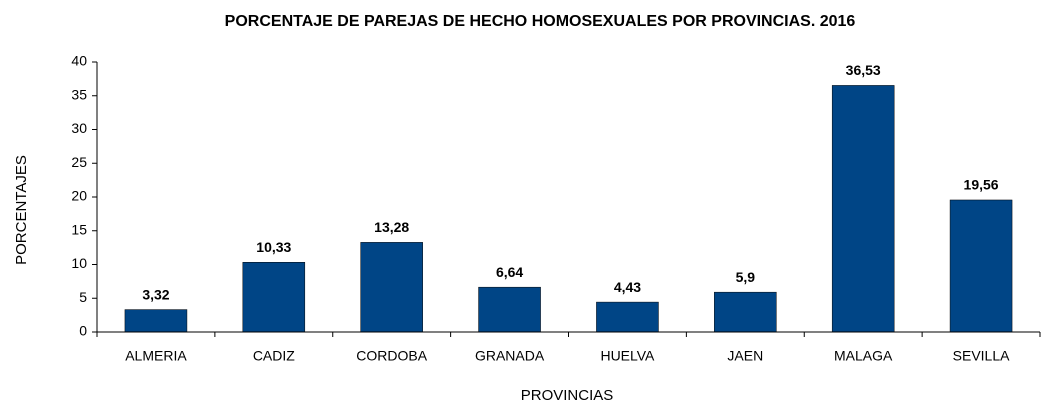 The height and width of the screenshot is (403, 1058). What do you see at coordinates (627, 356) in the screenshot?
I see `x-tick-label: HUELVA` at bounding box center [627, 356].